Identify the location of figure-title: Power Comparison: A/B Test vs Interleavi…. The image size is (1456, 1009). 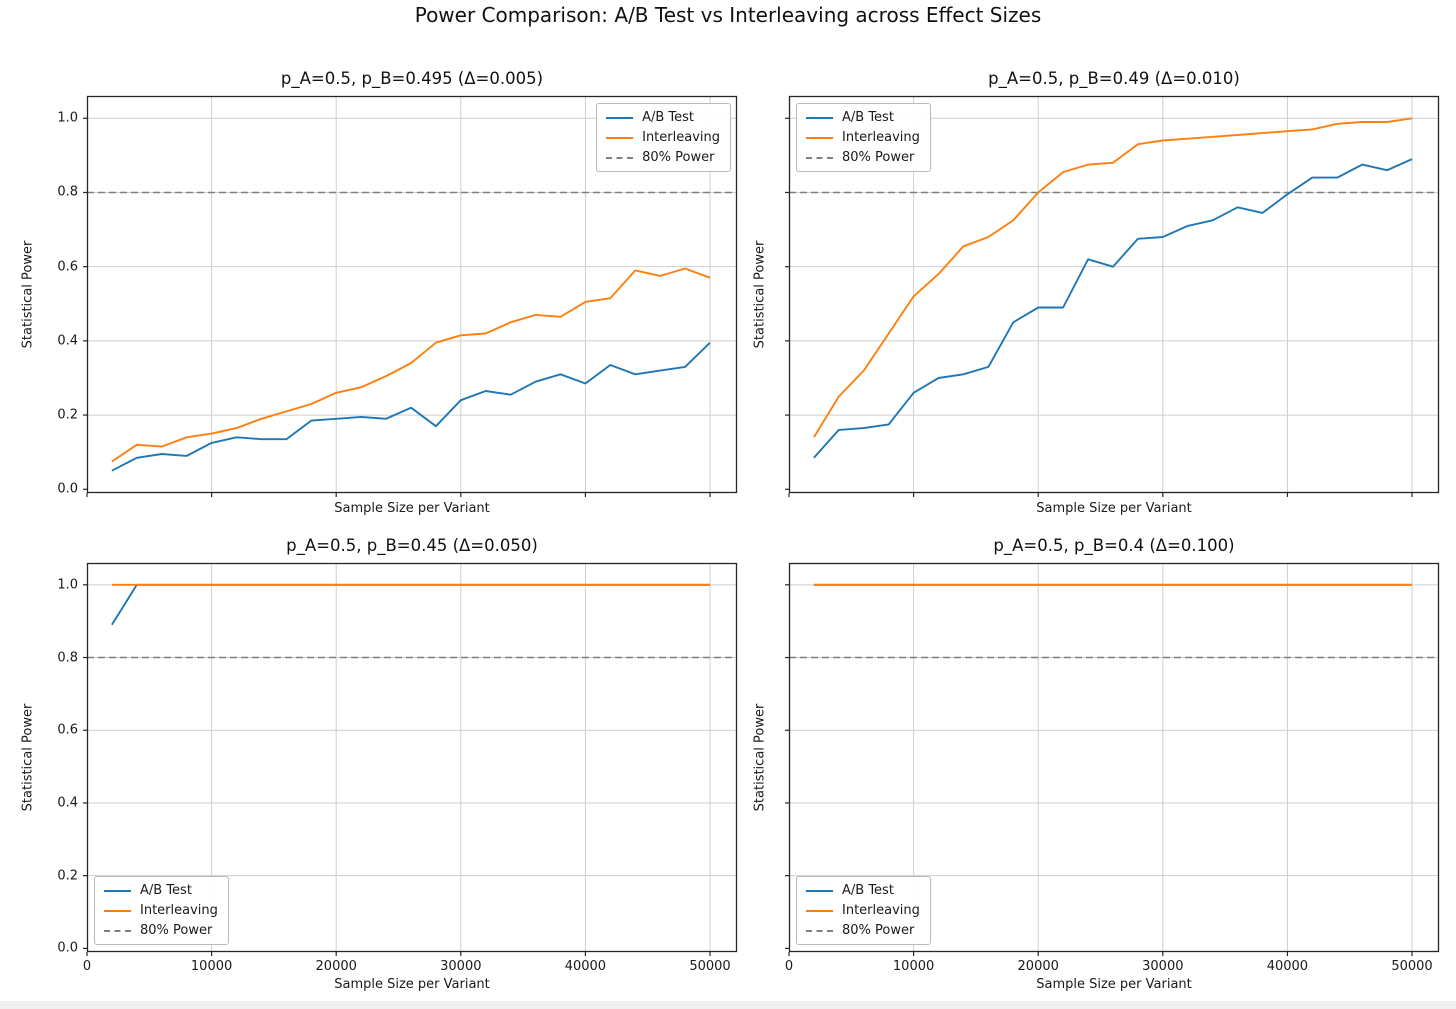
(728, 15).